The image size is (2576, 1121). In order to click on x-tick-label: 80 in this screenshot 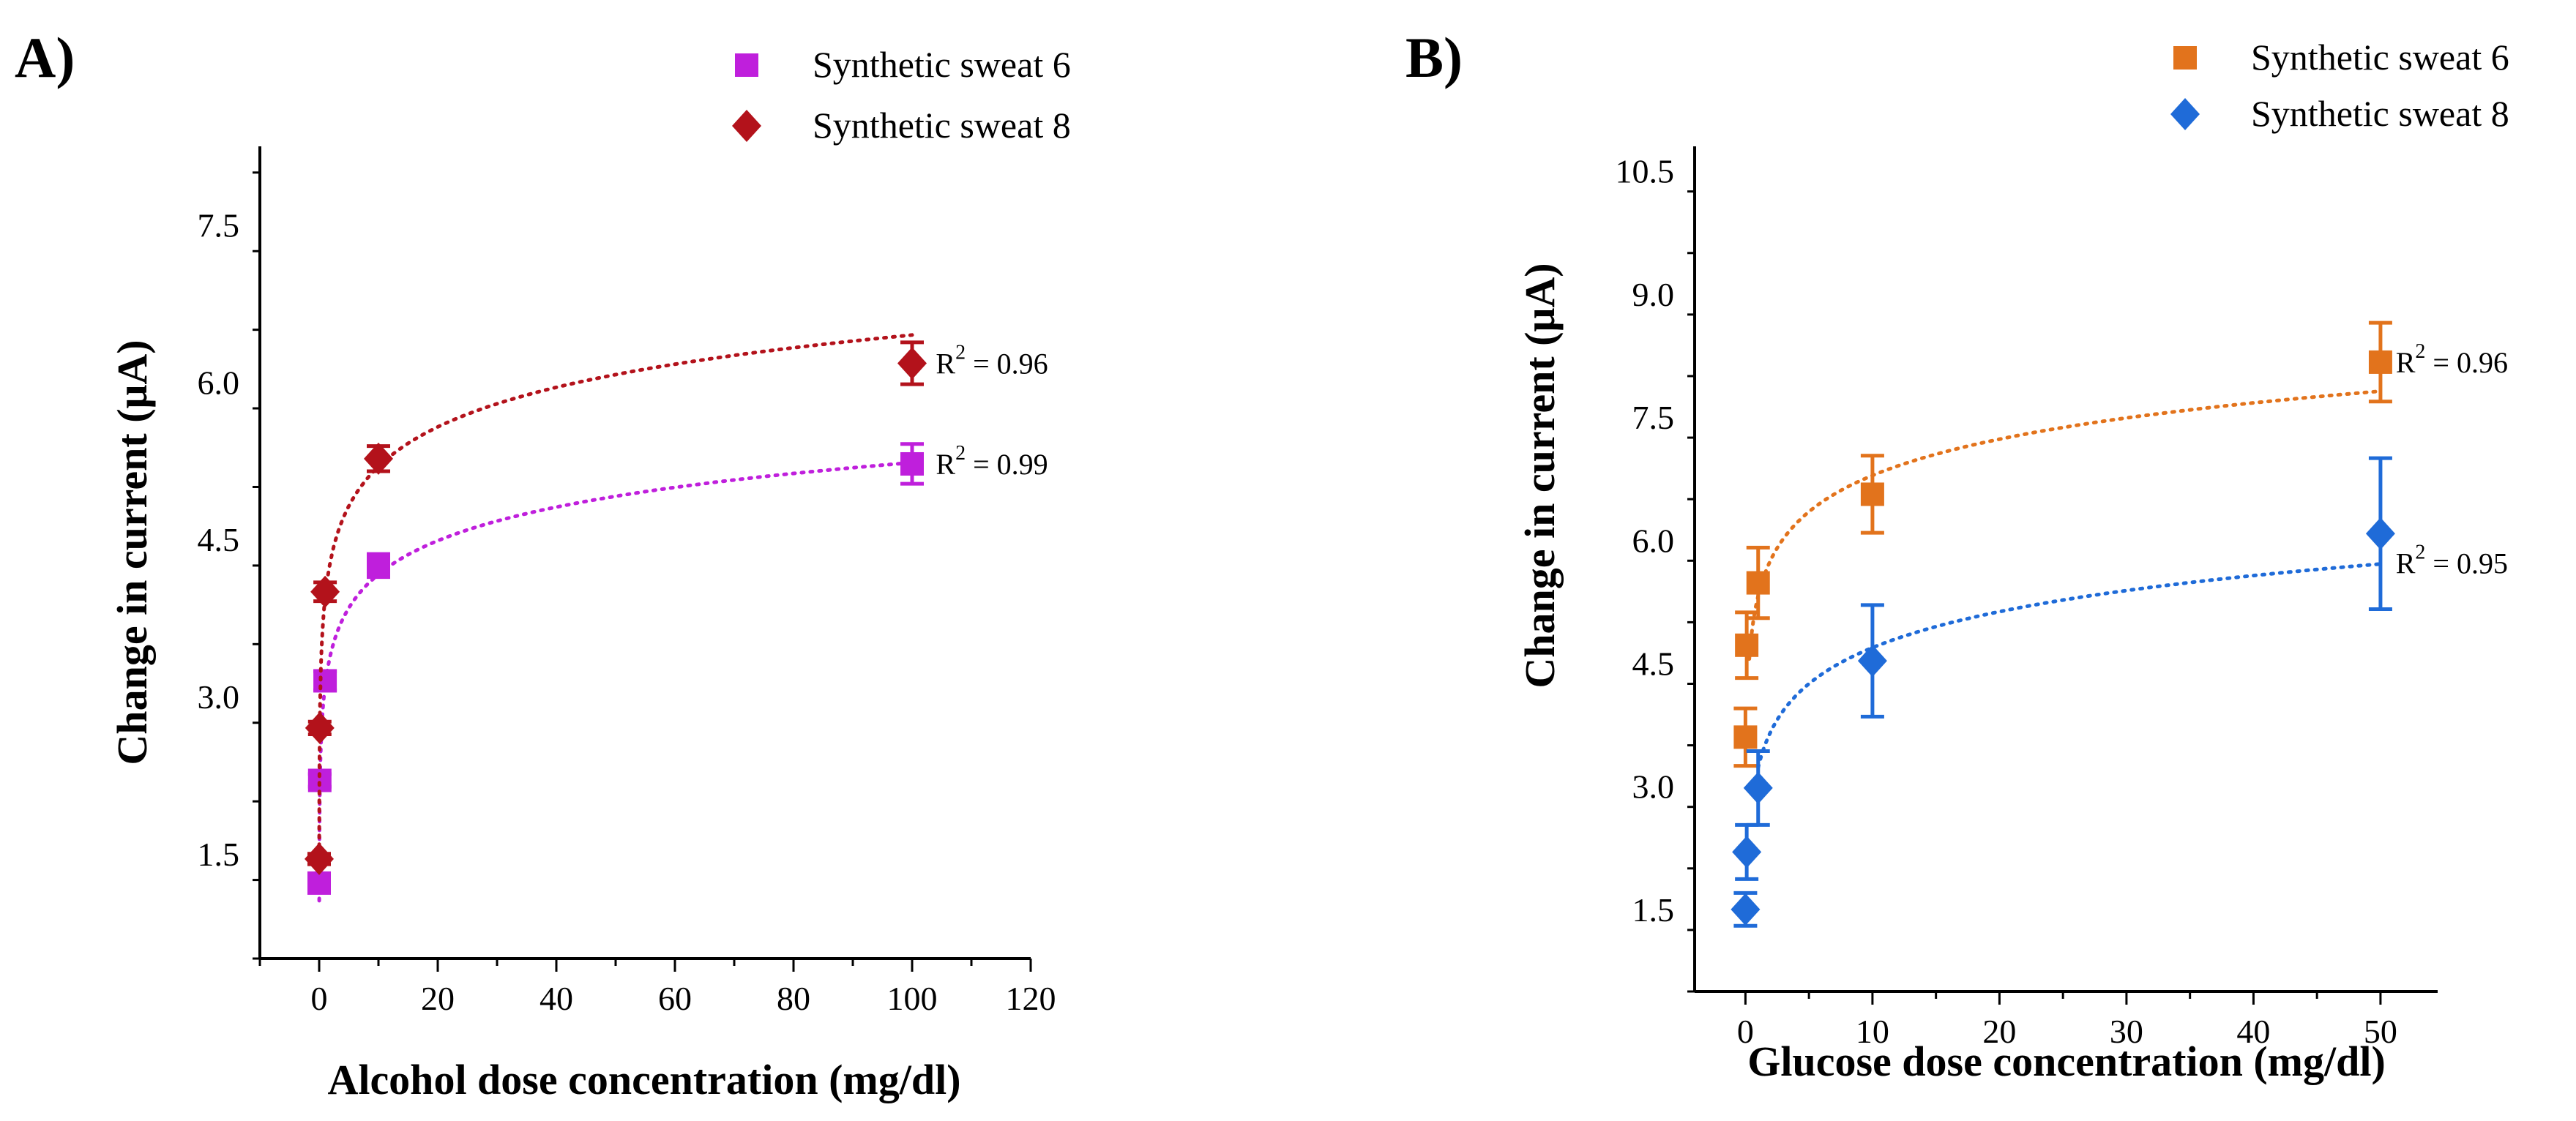, I will do `click(793, 998)`.